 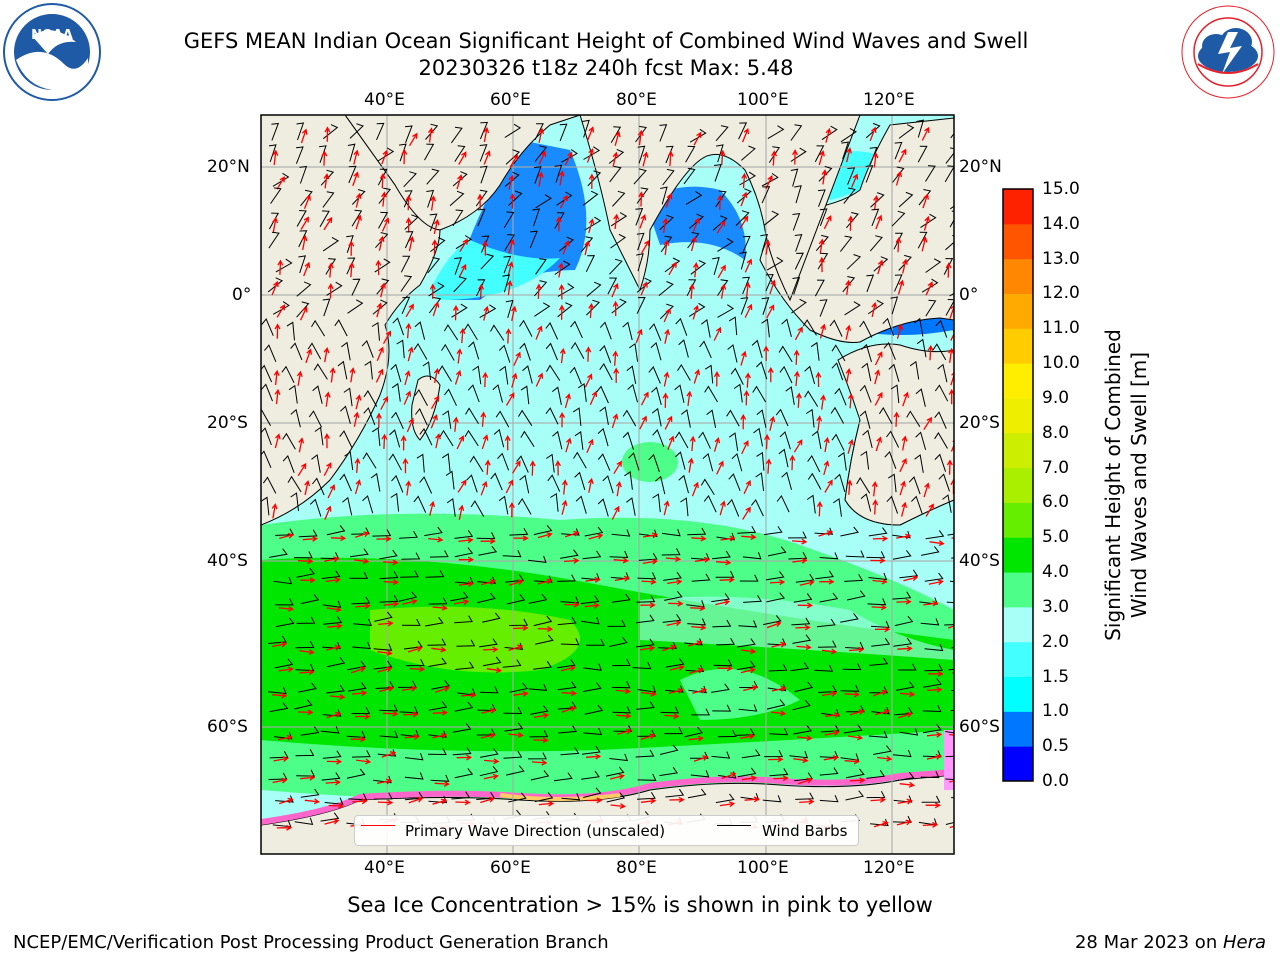 I want to click on colorbar, so click(x=1018, y=485).